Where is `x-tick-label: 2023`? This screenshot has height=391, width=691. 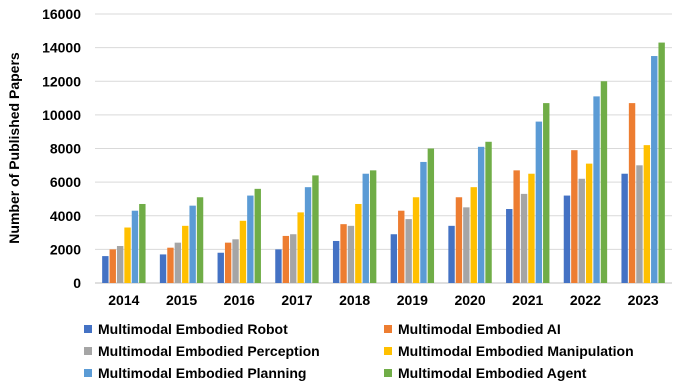 x-tick-label: 2023 is located at coordinates (643, 300).